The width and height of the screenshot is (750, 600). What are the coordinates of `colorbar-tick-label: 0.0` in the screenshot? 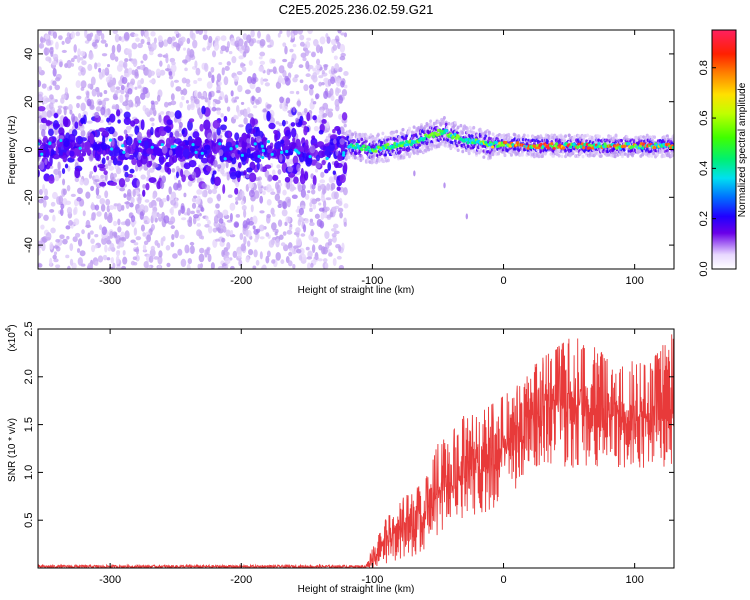 It's located at (704, 268).